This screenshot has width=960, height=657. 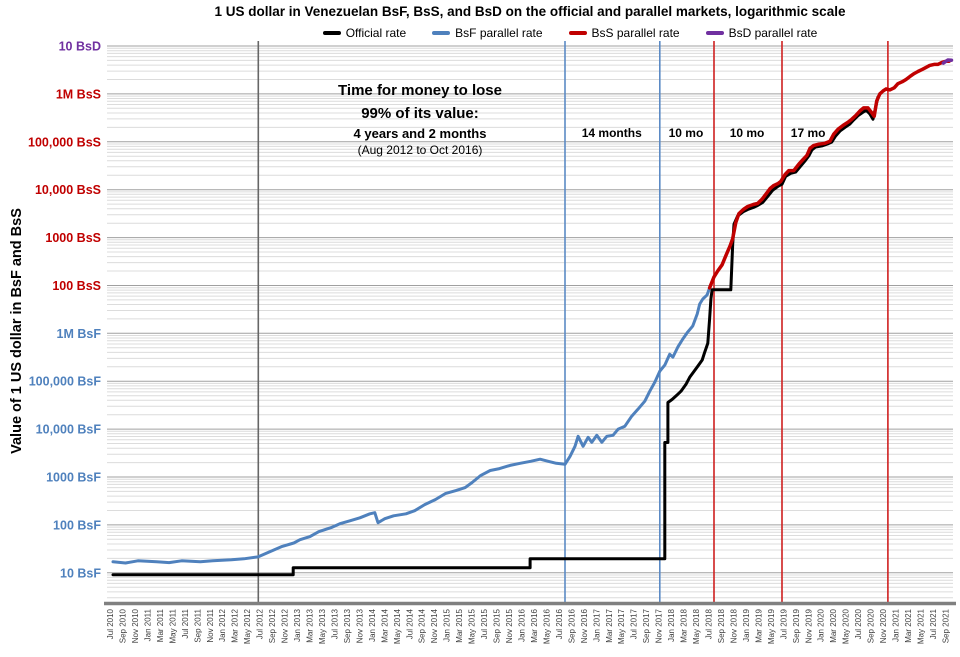 I want to click on x-axis-label: Jan 2021, so click(x=896, y=624).